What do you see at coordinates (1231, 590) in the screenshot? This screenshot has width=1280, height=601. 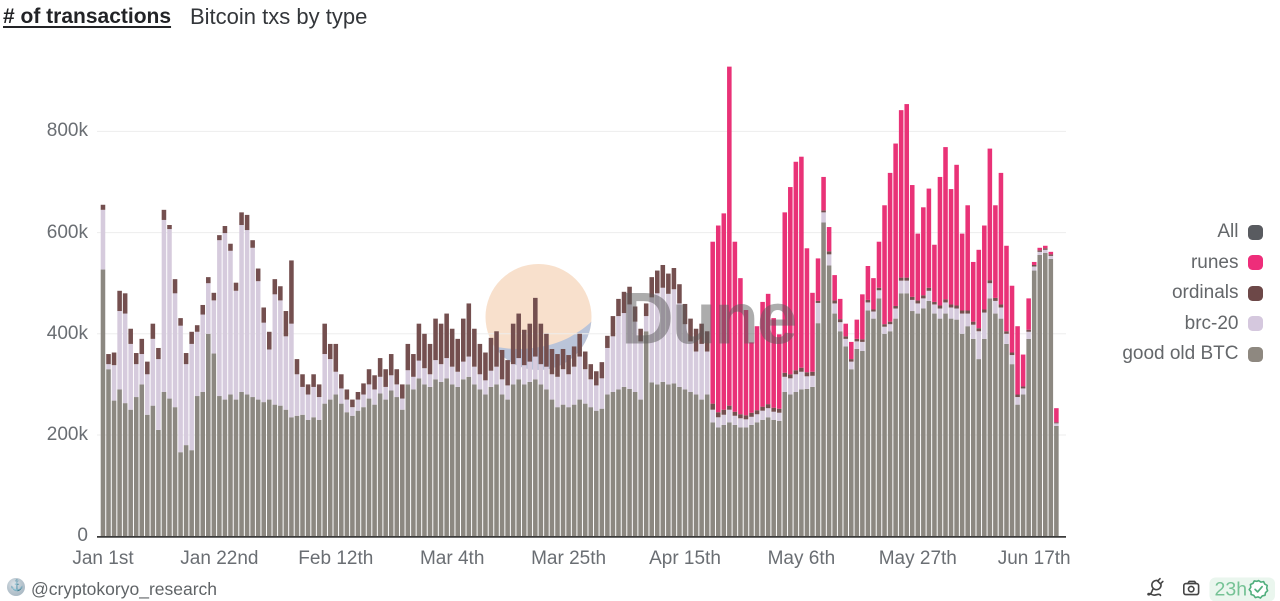 I see `svg-text: 23h` at bounding box center [1231, 590].